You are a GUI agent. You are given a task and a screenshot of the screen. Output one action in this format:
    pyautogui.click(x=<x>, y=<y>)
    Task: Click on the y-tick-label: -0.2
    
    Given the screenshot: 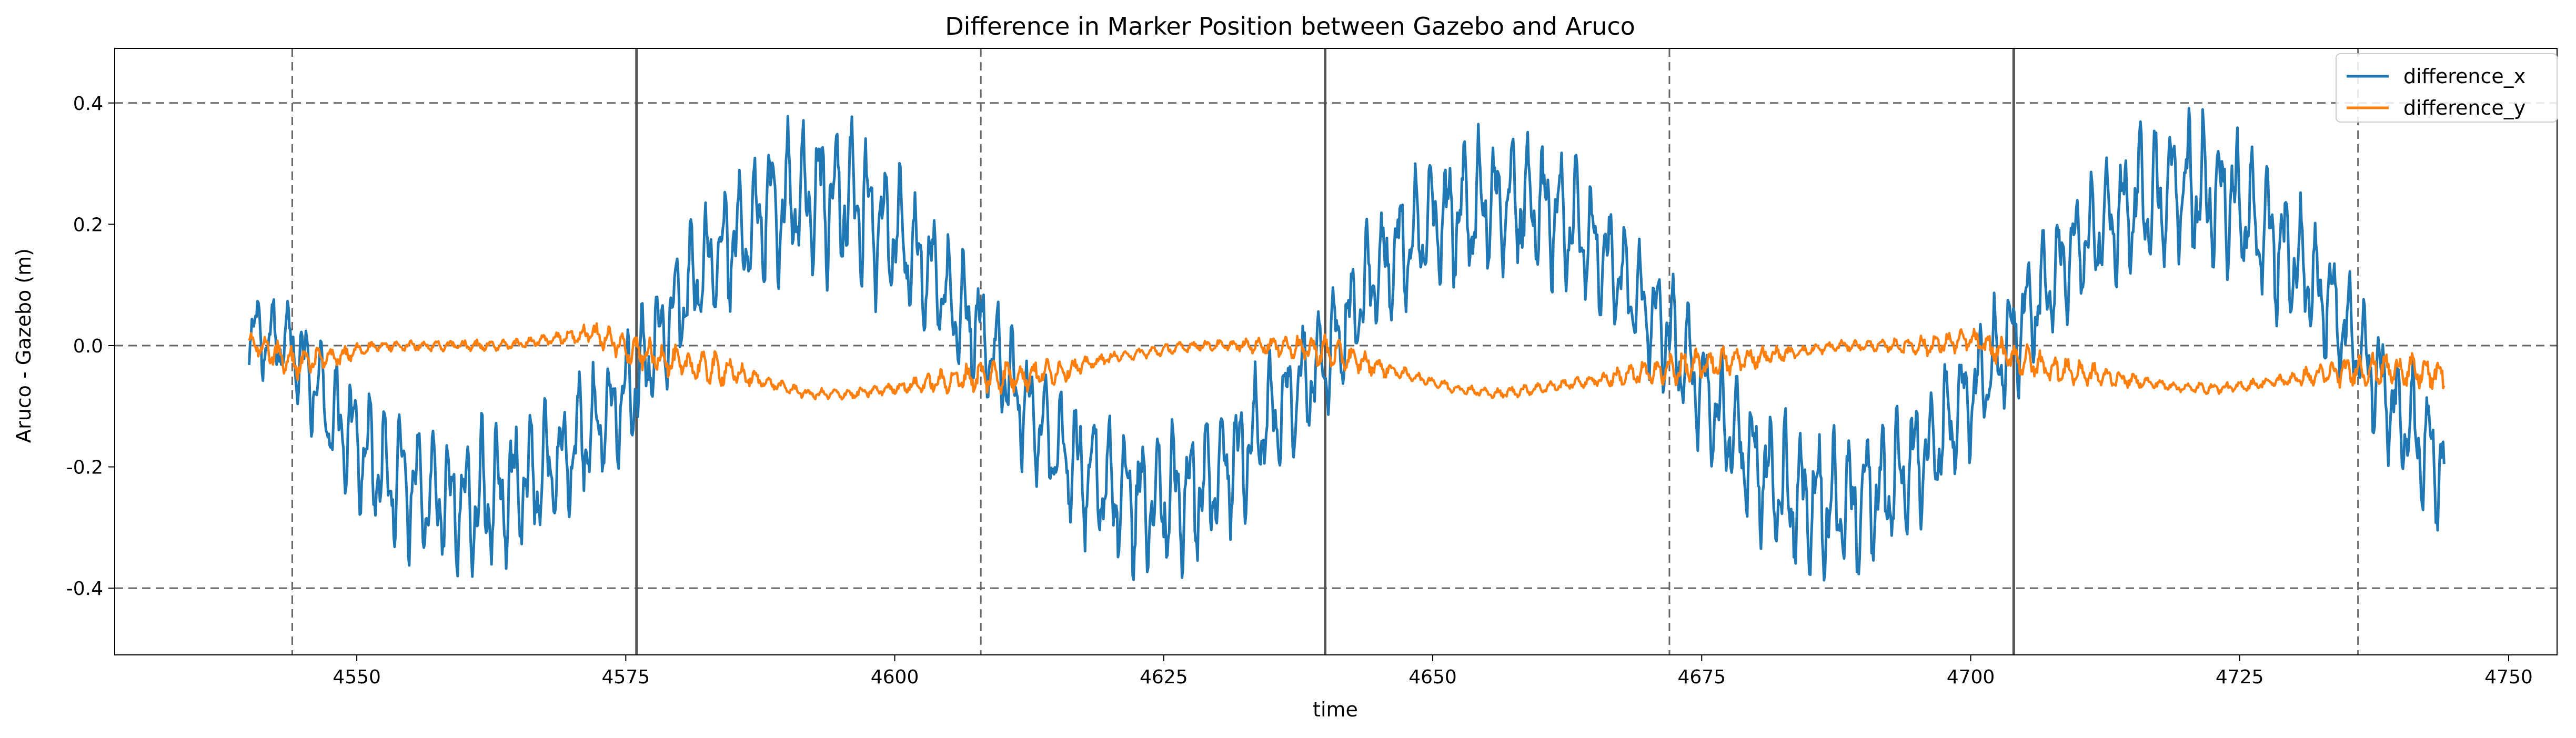 What is the action you would take?
    pyautogui.click(x=84, y=468)
    